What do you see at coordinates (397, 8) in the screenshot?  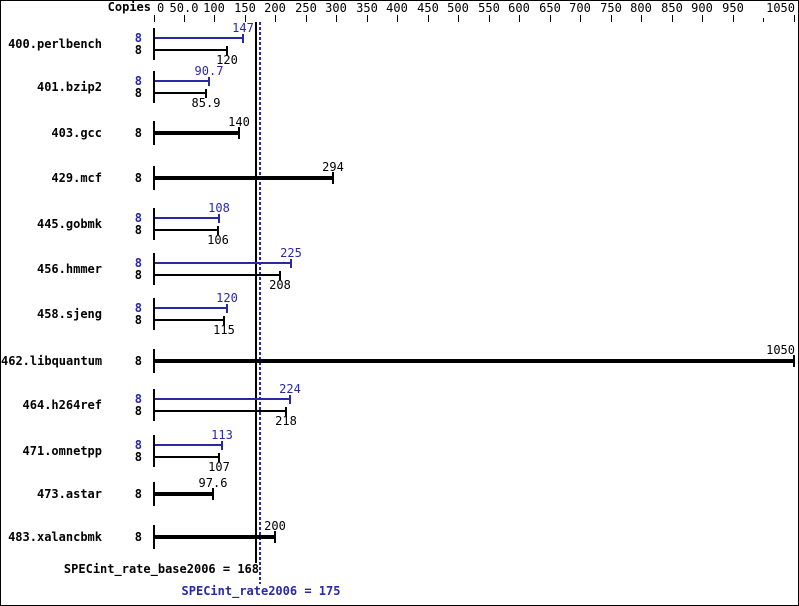 I see `axis-tick-label: 400` at bounding box center [397, 8].